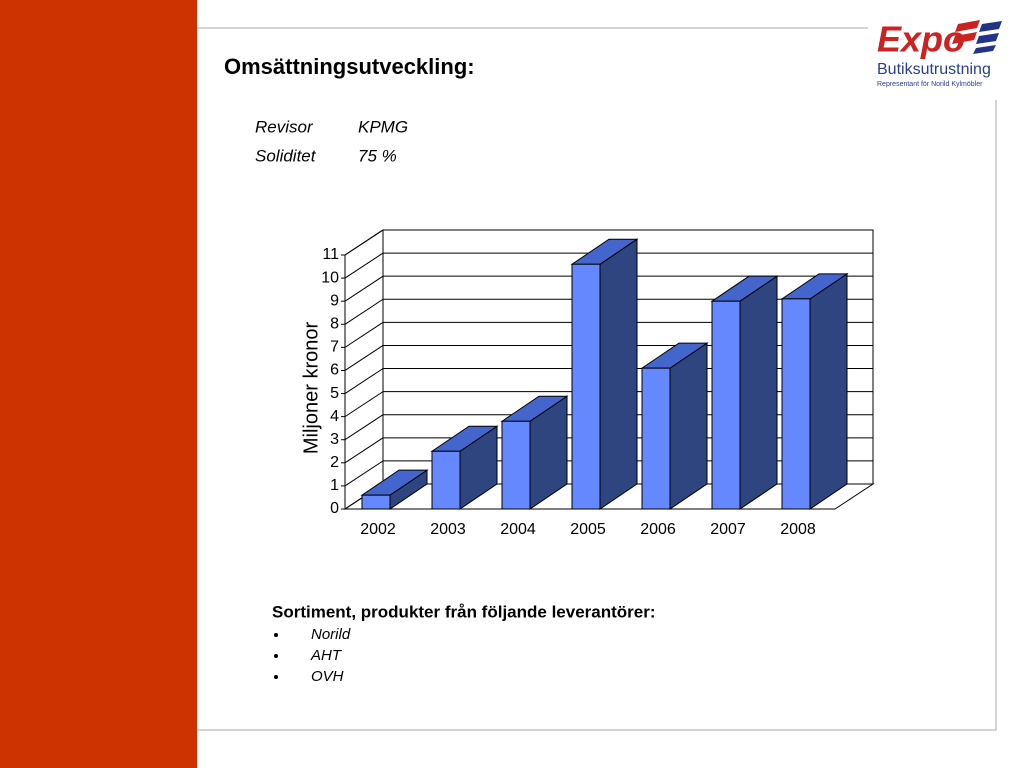  What do you see at coordinates (930, 84) in the screenshot?
I see `logo-tagline: Representant för Norild Kylmöbler` at bounding box center [930, 84].